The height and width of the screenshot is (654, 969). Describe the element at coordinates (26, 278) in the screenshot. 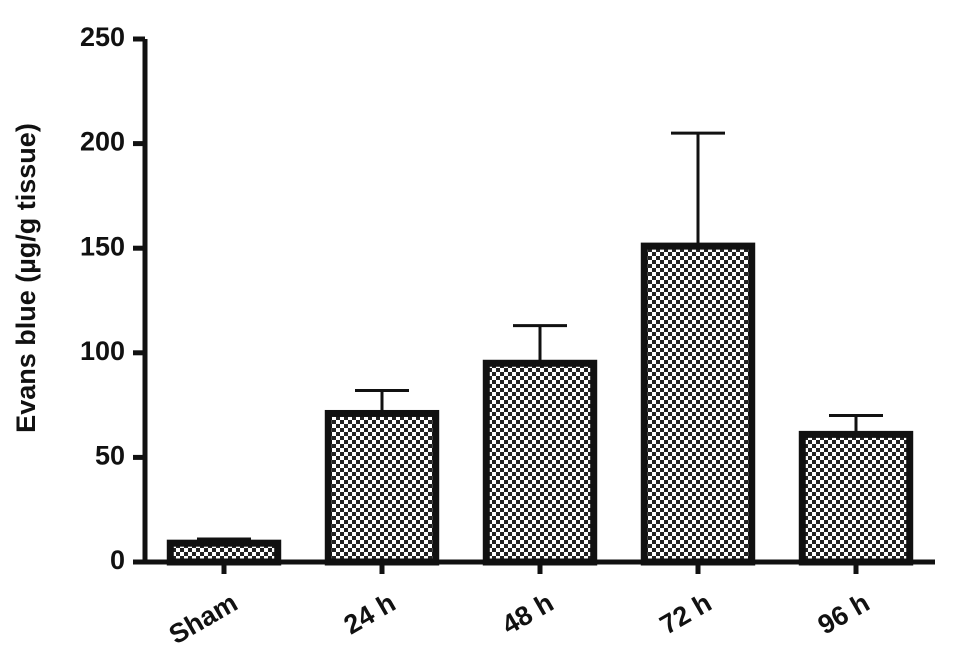

I see `y-axis-label: Evans blue (µg/g tissue)` at that location.